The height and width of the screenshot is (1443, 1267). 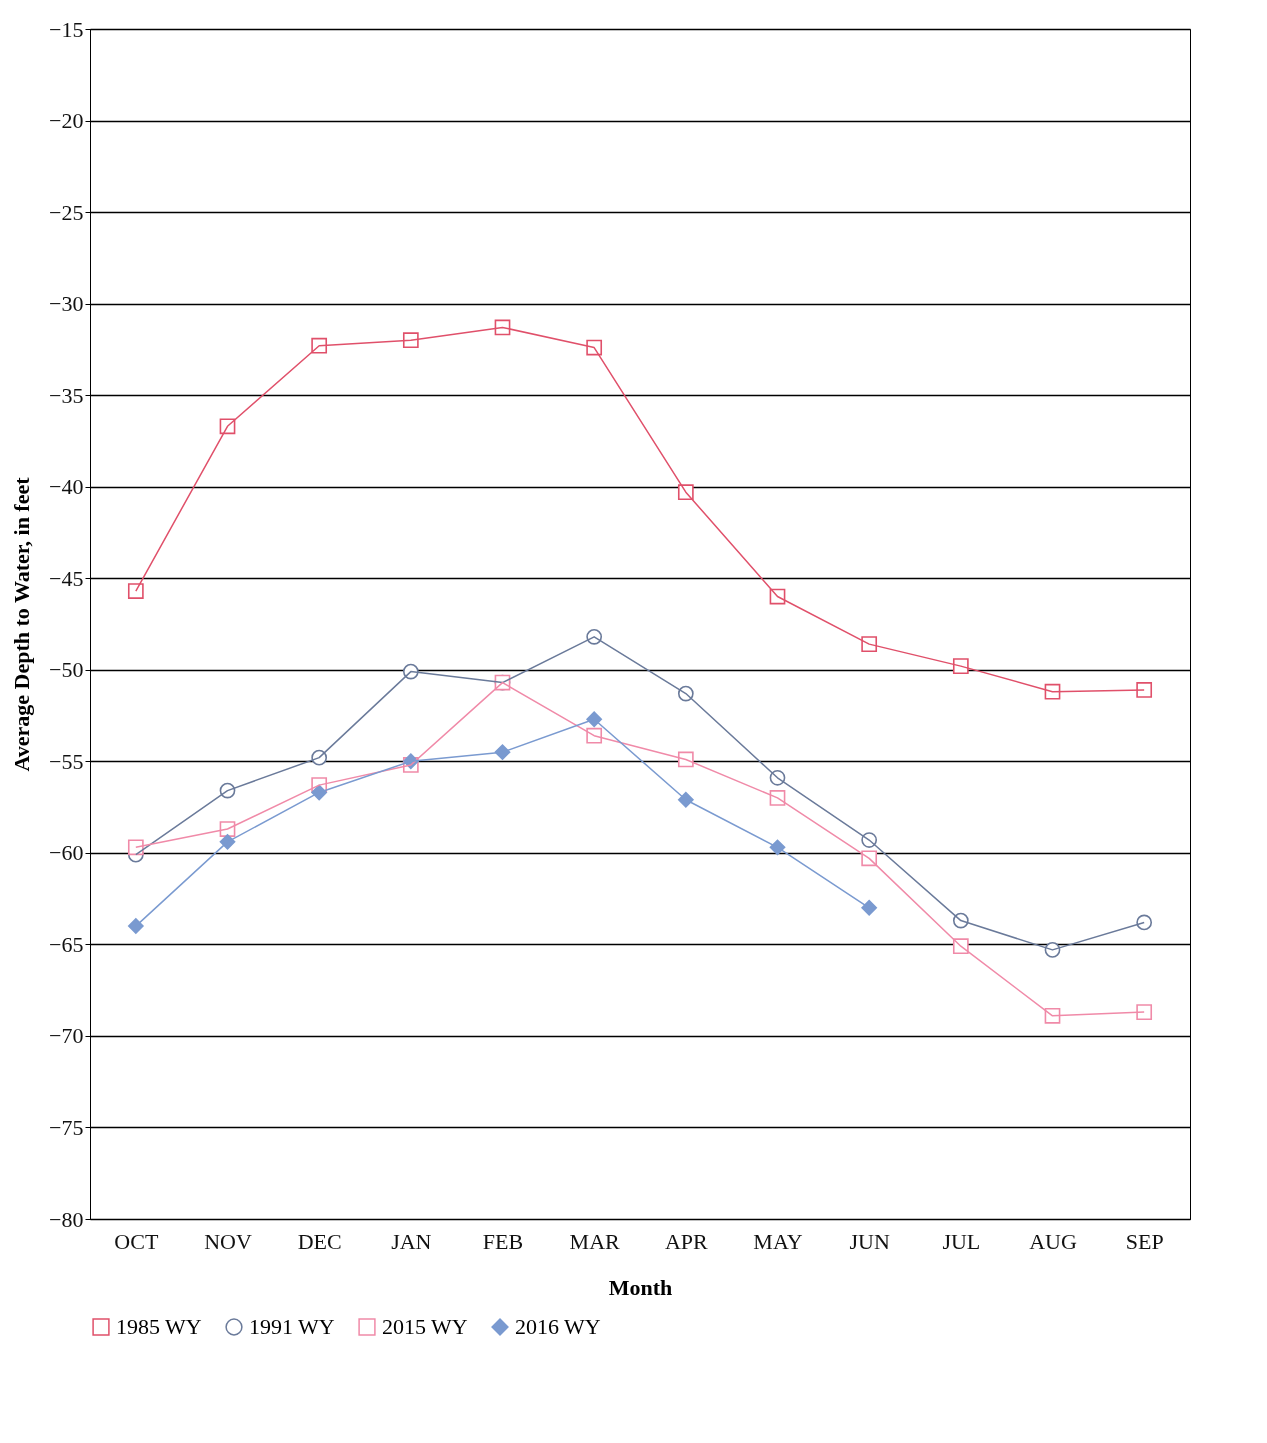 What do you see at coordinates (66, 853) in the screenshot?
I see `y-tick-label: −60` at bounding box center [66, 853].